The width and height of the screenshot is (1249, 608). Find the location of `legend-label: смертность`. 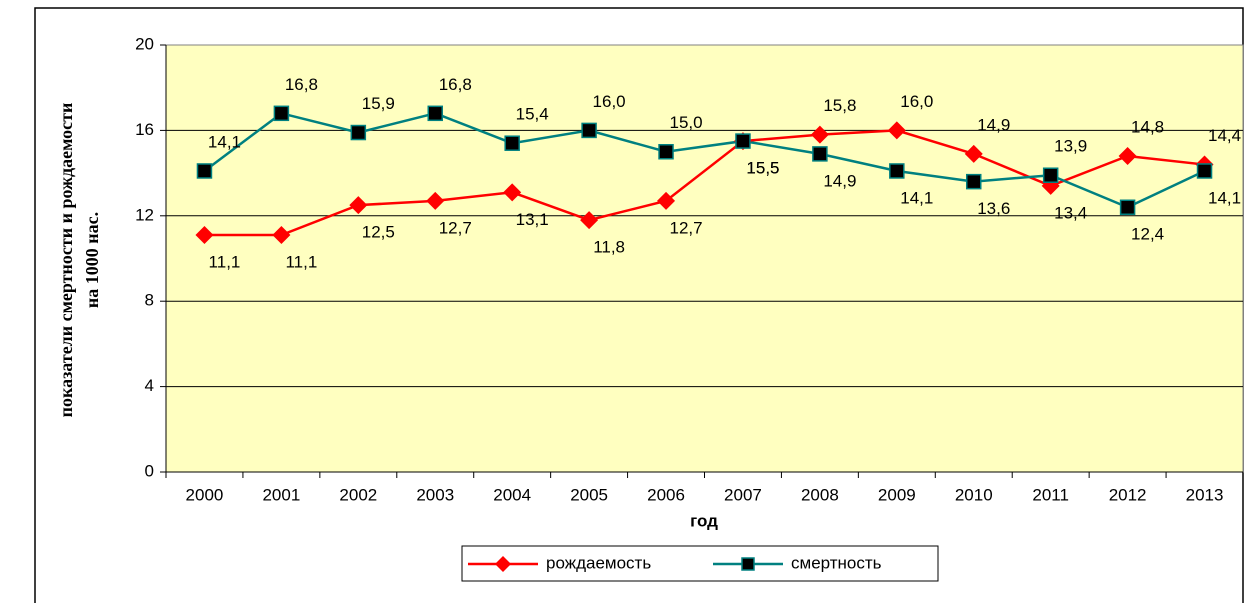

legend-label: смертность is located at coordinates (836, 562).